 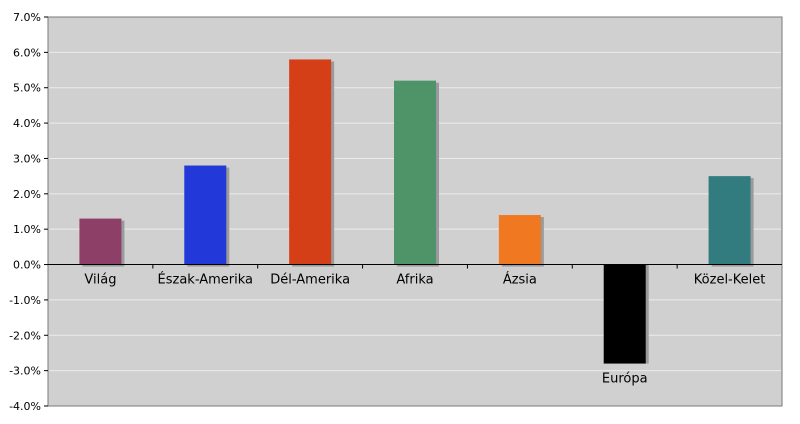 What do you see at coordinates (100, 280) in the screenshot?
I see `category-label: Világ` at bounding box center [100, 280].